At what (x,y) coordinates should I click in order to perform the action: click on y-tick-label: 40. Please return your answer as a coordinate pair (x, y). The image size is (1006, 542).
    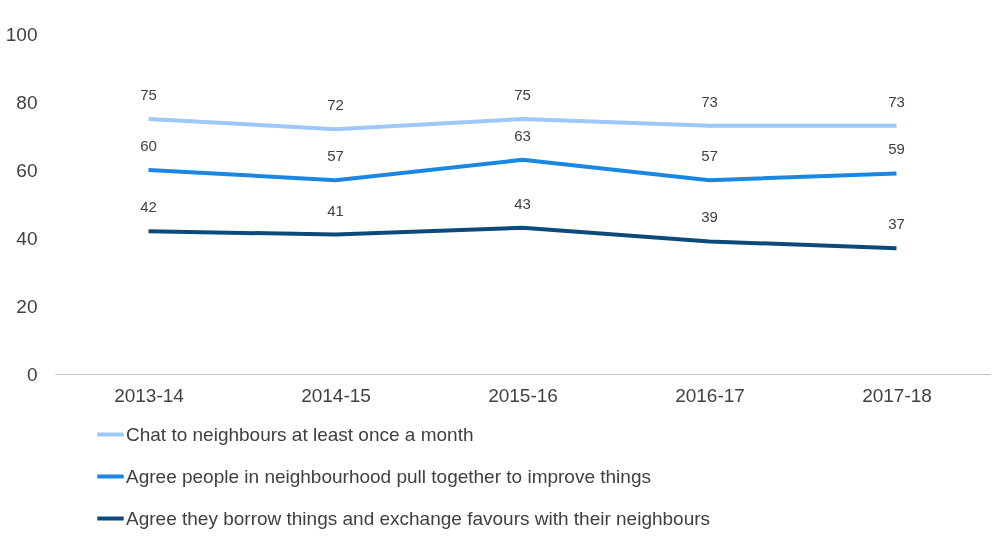
    Looking at the image, I should click on (27, 238).